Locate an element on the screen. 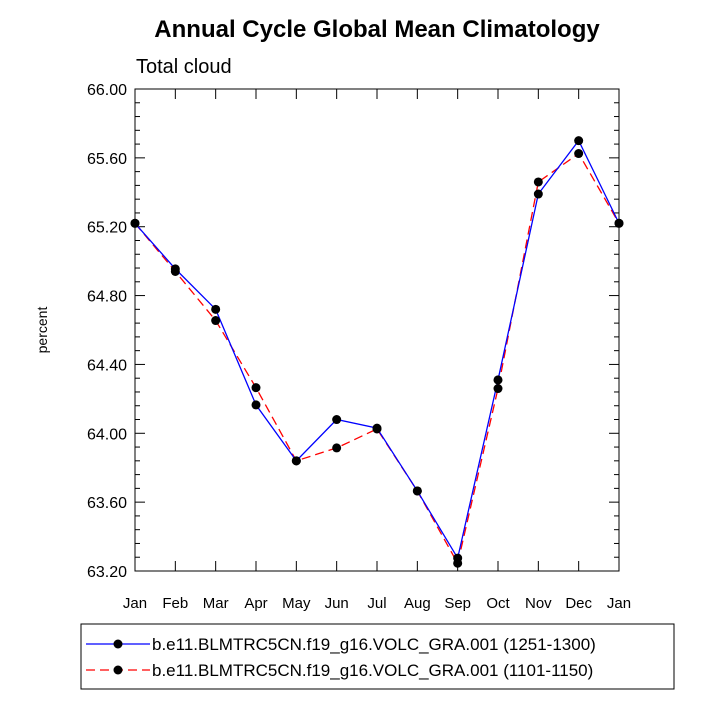 This screenshot has width=711, height=711. y-tick-label: 65.20 is located at coordinates (107, 228).